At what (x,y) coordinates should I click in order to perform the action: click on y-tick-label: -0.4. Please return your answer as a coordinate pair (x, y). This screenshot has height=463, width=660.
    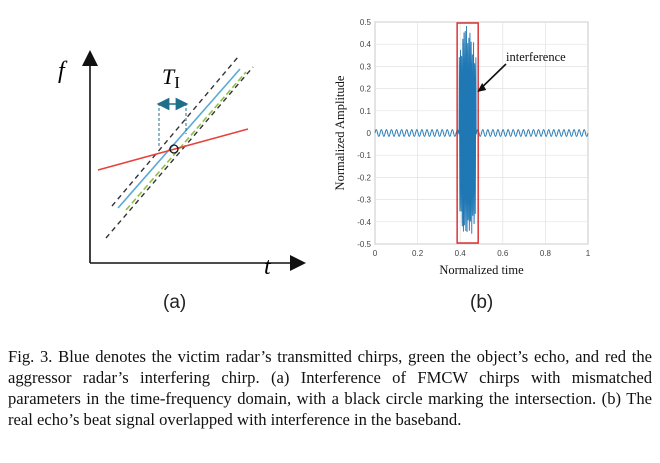
    Looking at the image, I should click on (364, 222).